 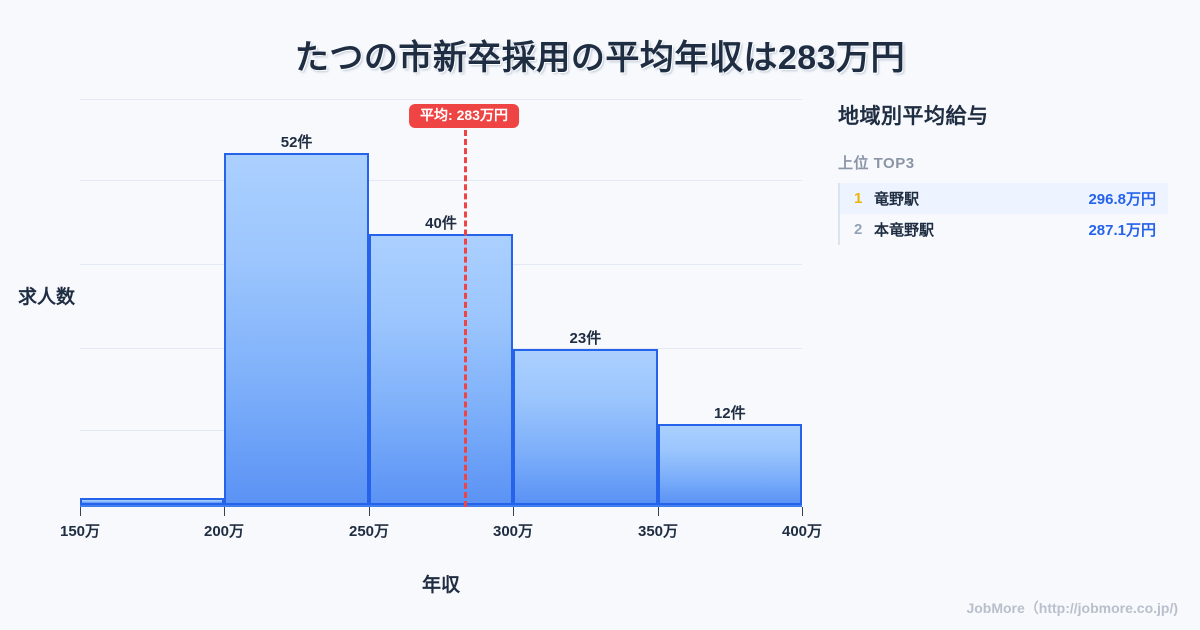 I want to click on list-item: 2 本竜野駅 287.1万円, so click(x=1004, y=229).